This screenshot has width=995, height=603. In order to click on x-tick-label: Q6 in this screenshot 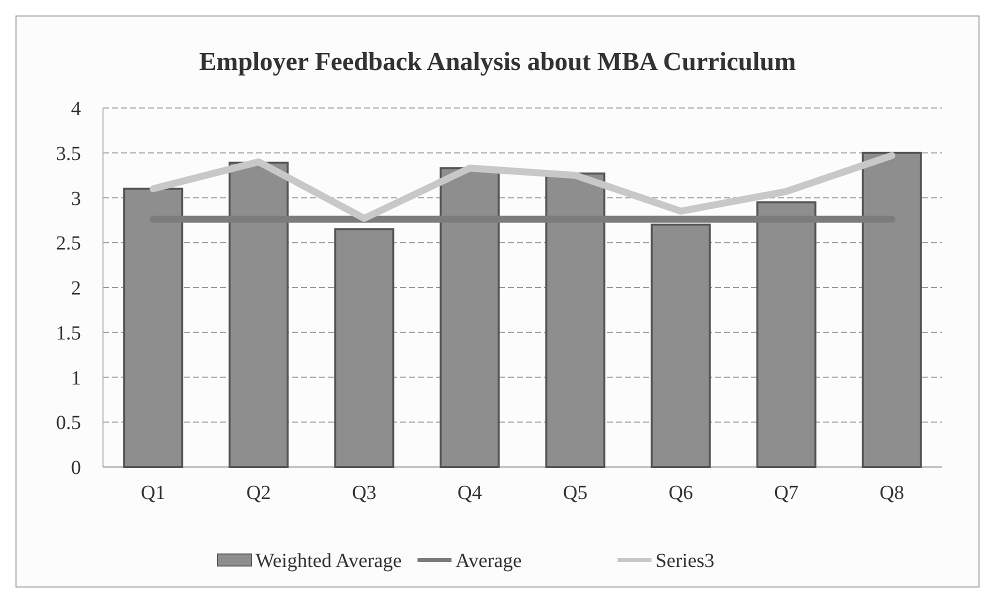, I will do `click(681, 493)`.